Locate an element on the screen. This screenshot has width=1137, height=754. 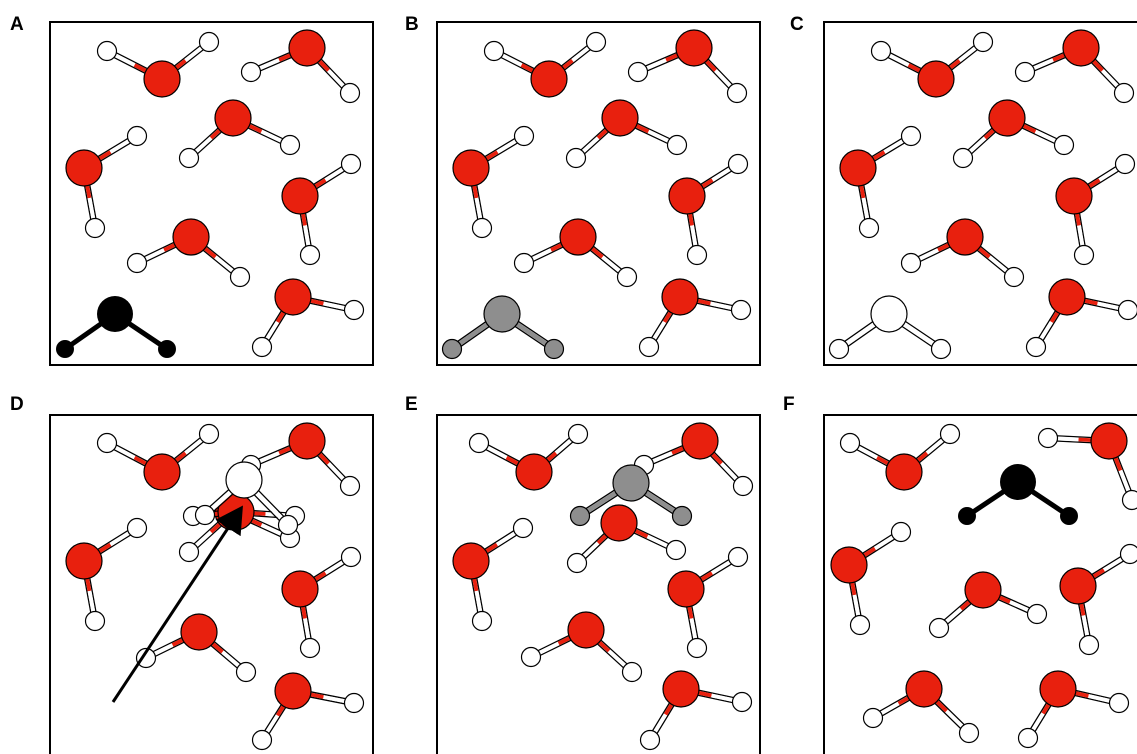
panel-b-content is located at coordinates (596, 194).